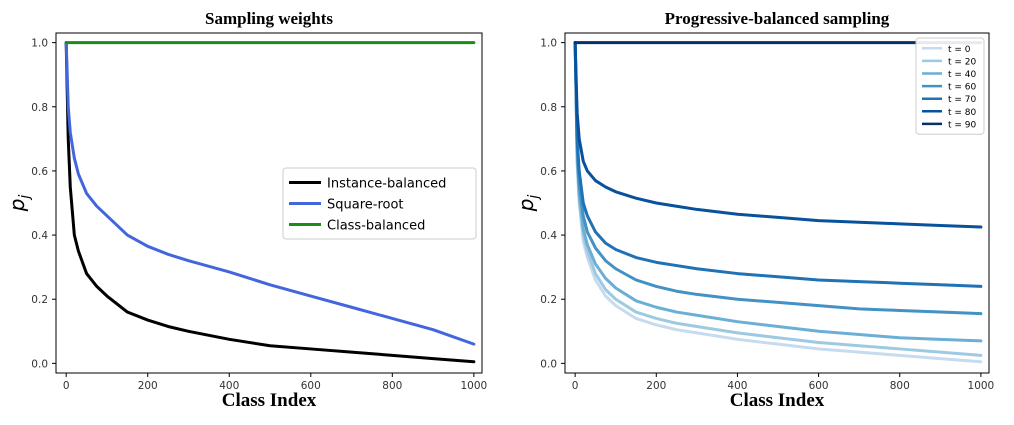  I want to click on chart-title: Sampling weights, so click(269, 18).